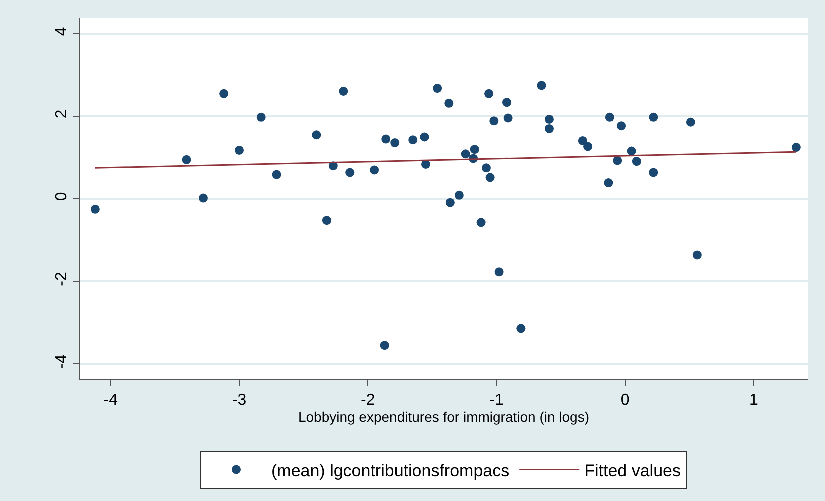  Describe the element at coordinates (62, 114) in the screenshot. I see `y-tick-label: 2` at that location.